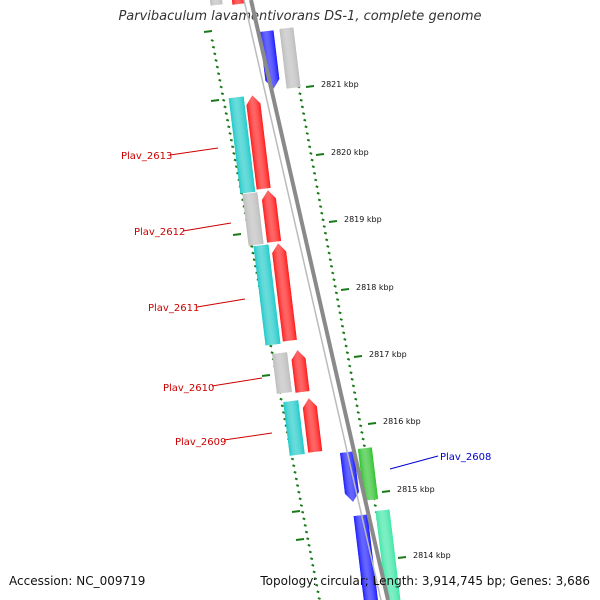 The width and height of the screenshot is (600, 600). I want to click on scale-label: 2819 kbp, so click(363, 219).